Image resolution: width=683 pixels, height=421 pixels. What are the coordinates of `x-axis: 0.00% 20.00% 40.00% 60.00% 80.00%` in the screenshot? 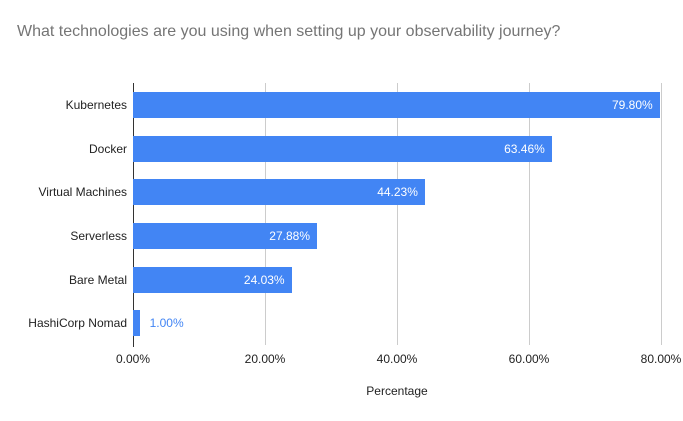 It's located at (398, 360).